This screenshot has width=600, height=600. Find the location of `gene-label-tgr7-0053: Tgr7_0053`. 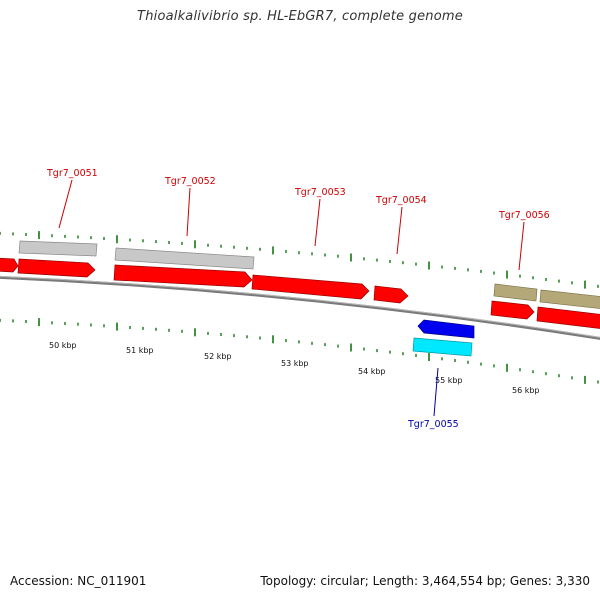

gene-label-tgr7-0053: Tgr7_0053 is located at coordinates (320, 192).